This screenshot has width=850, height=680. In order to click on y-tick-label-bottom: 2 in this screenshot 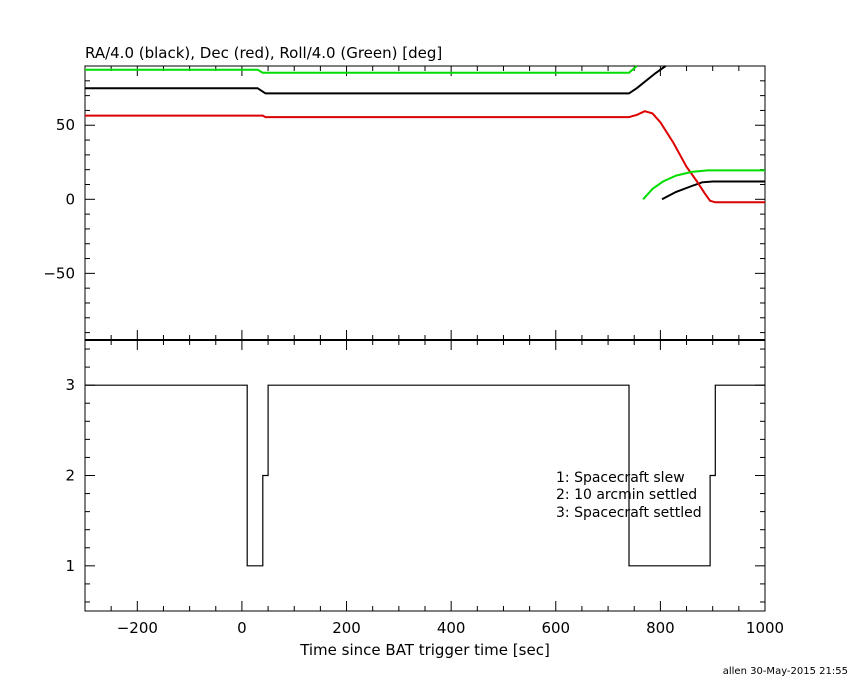, I will do `click(70, 476)`.